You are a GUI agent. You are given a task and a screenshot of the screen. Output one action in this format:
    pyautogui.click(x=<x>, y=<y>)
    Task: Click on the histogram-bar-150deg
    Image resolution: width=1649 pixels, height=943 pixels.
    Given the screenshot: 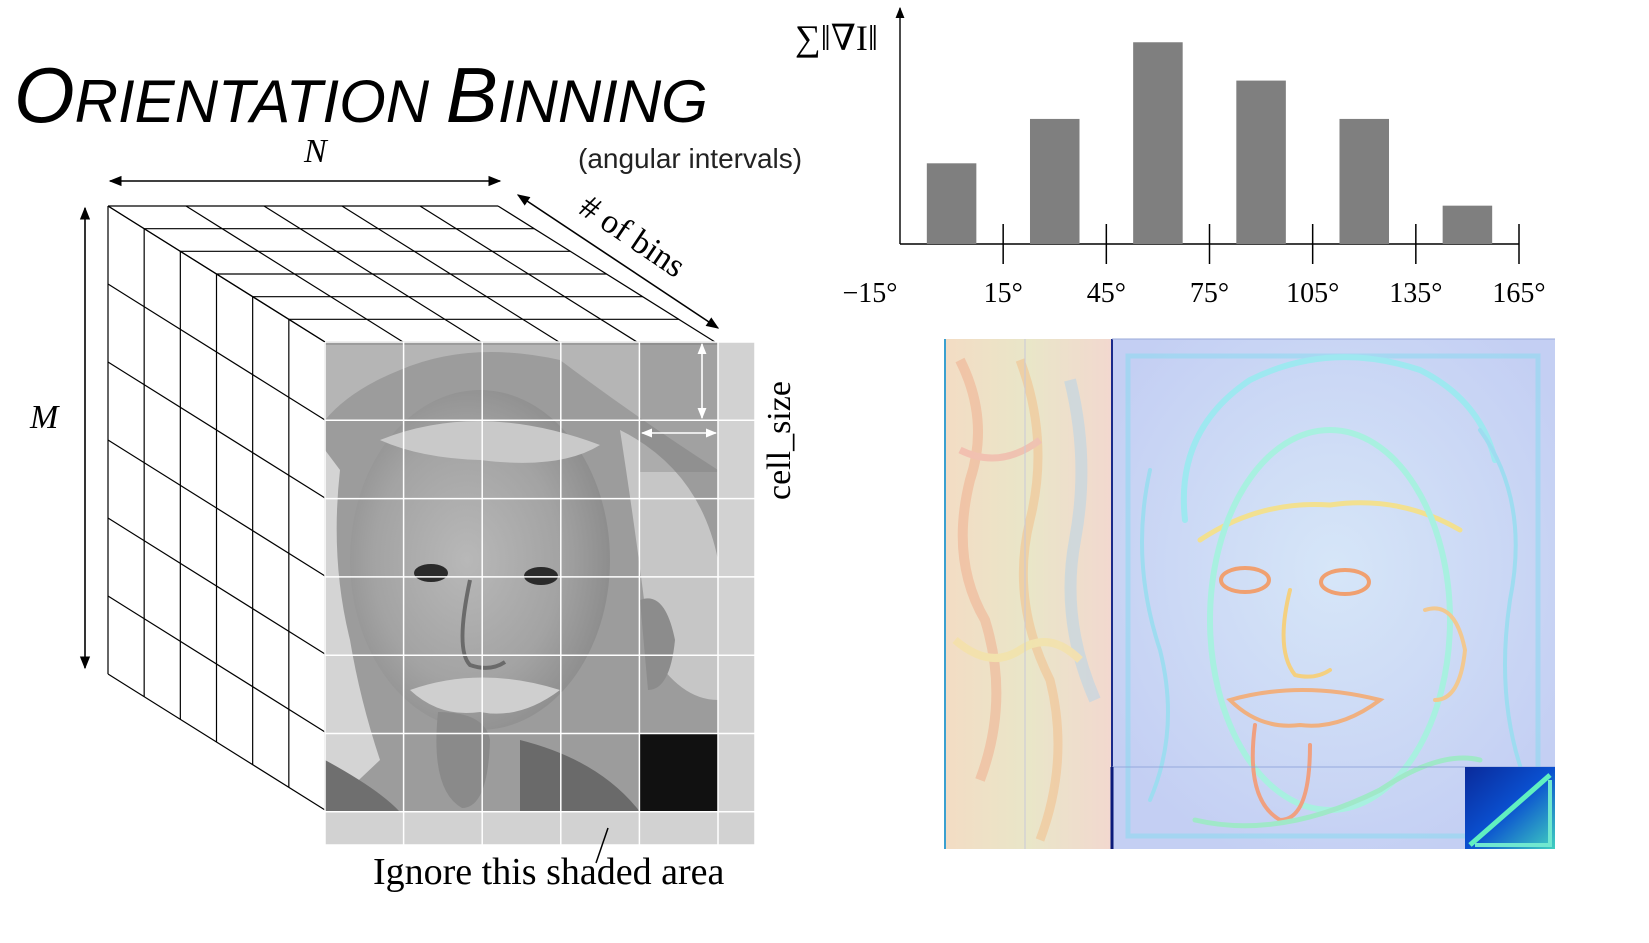 What is the action you would take?
    pyautogui.click(x=1467, y=224)
    